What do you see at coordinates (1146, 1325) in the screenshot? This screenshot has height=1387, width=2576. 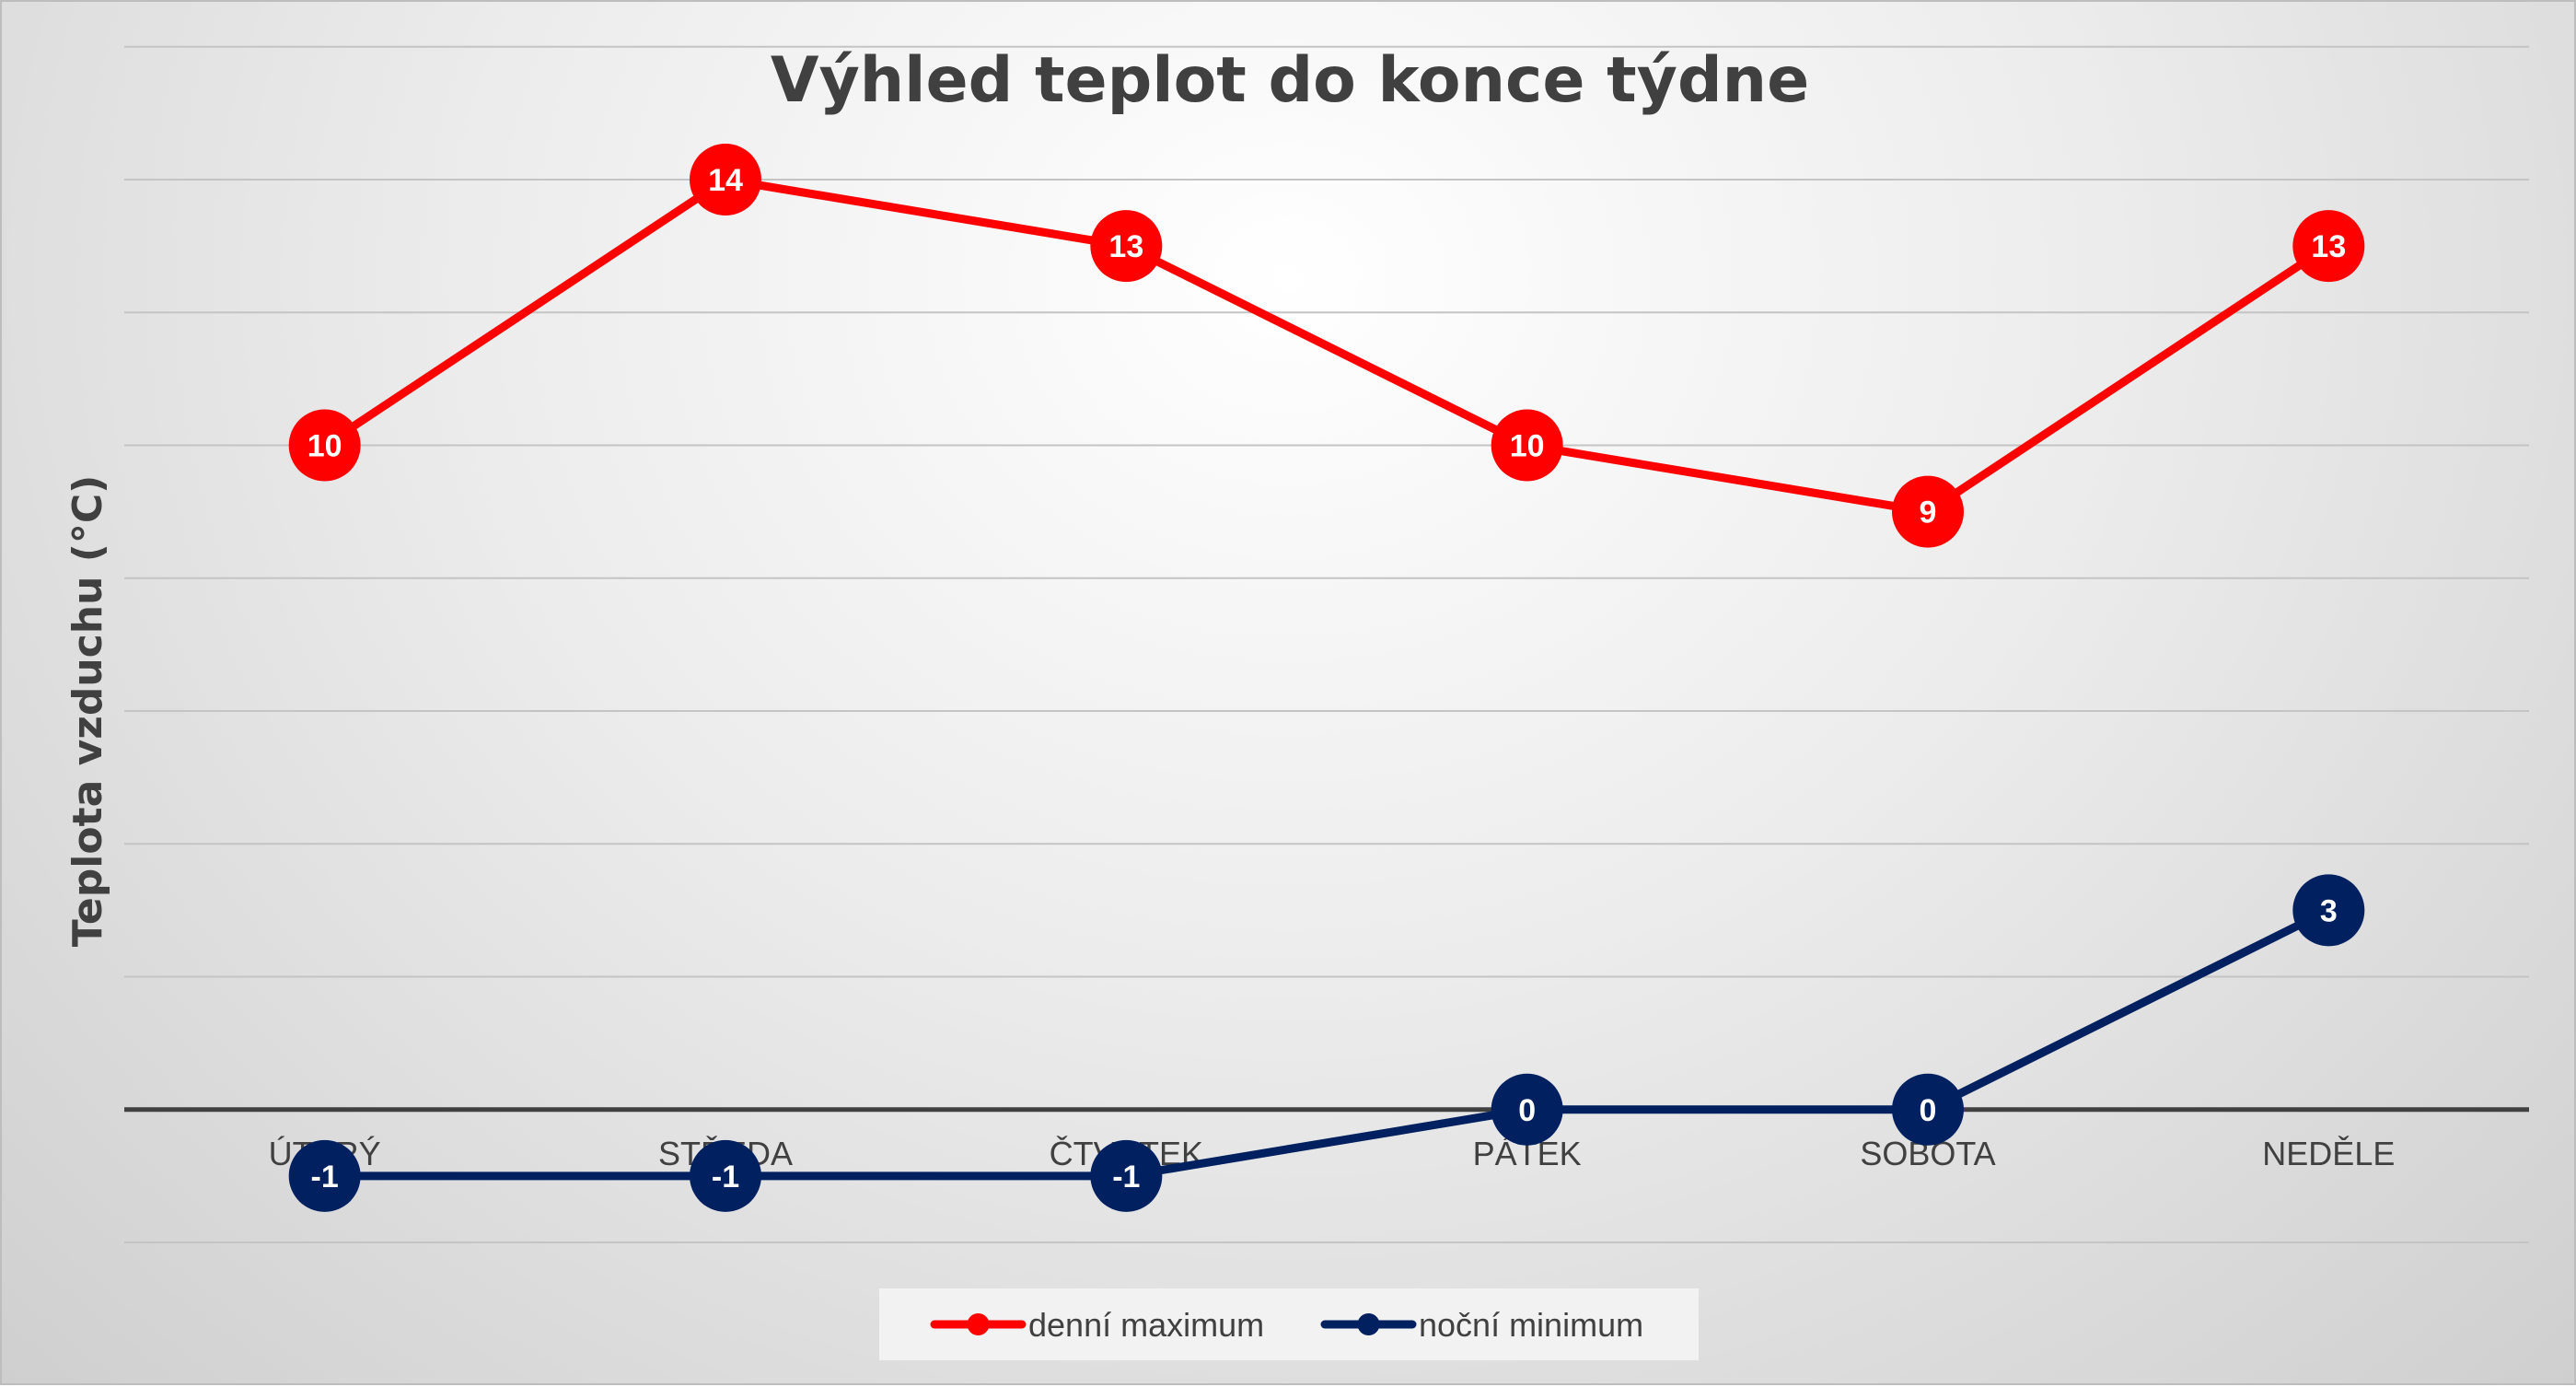 I see `legend-label: denní maximum` at bounding box center [1146, 1325].